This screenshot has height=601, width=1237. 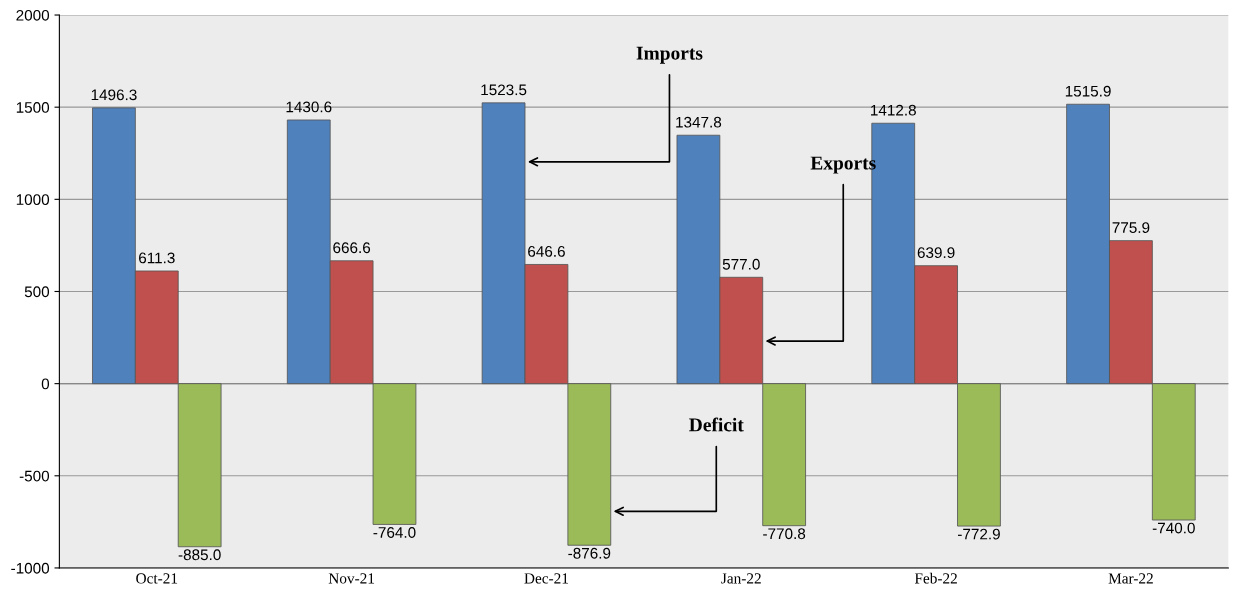 What do you see at coordinates (716, 424) in the screenshot?
I see `series-label: Deficit` at bounding box center [716, 424].